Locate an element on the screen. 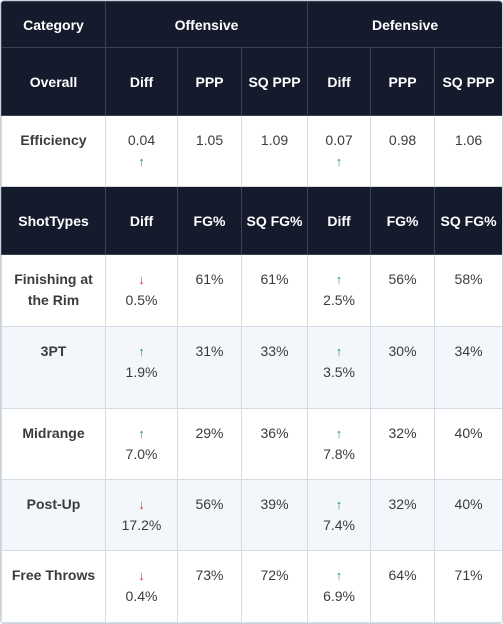 The image size is (503, 624). def-sq-fg-cell: 71% is located at coordinates (468, 586).